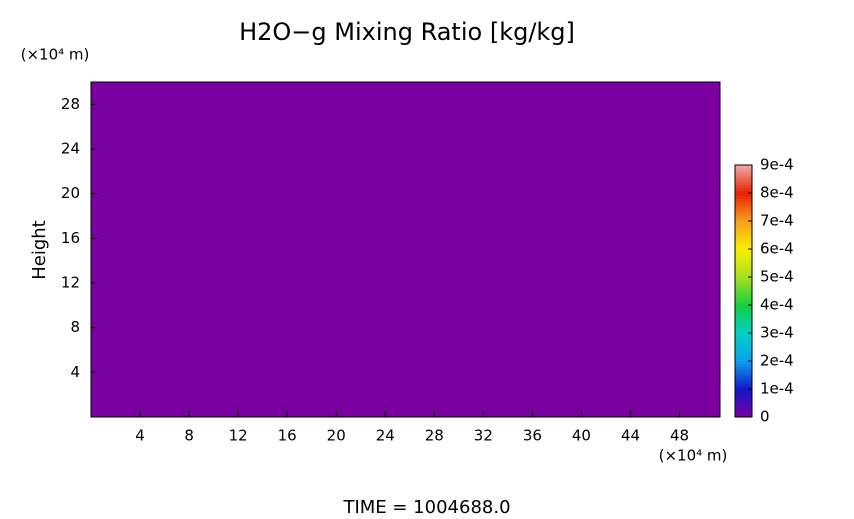  I want to click on y-tick-label: 24, so click(70, 149).